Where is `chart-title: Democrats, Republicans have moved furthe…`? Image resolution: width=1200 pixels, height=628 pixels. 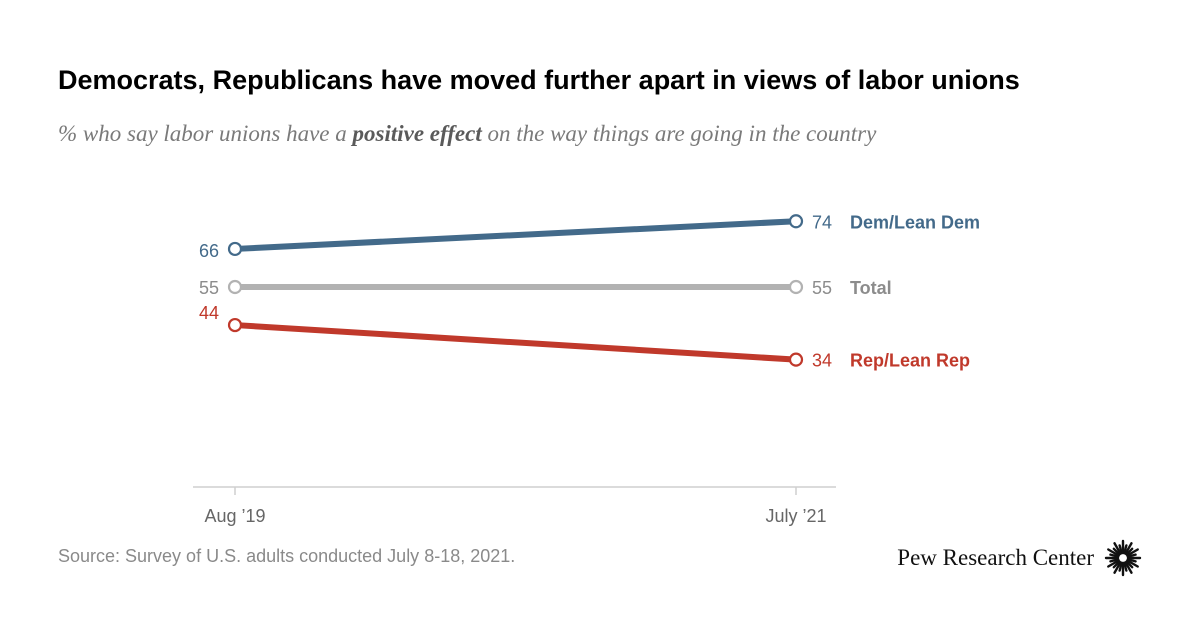 chart-title: Democrats, Republicans have moved furthe… is located at coordinates (539, 80).